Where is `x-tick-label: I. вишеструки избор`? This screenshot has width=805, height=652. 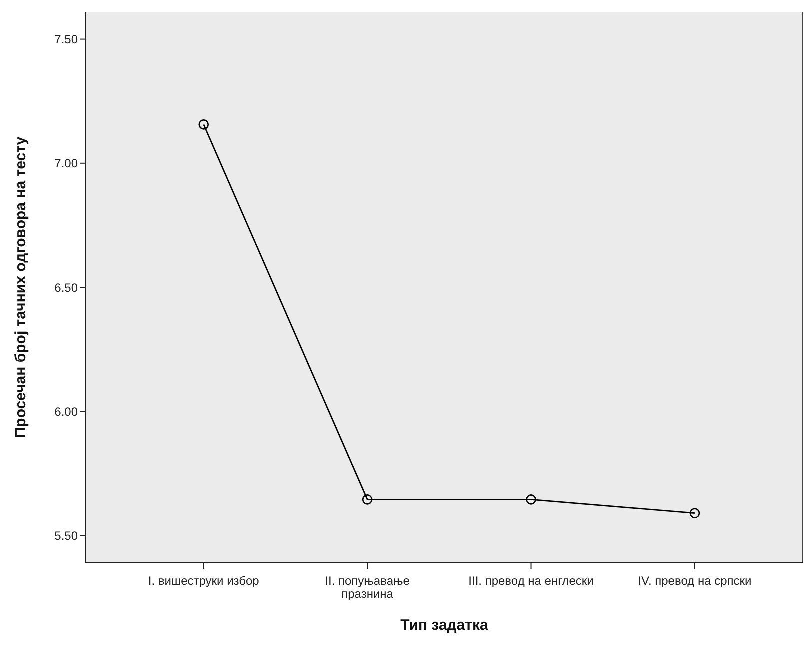
x-tick-label: I. вишеструки избор is located at coordinates (204, 581).